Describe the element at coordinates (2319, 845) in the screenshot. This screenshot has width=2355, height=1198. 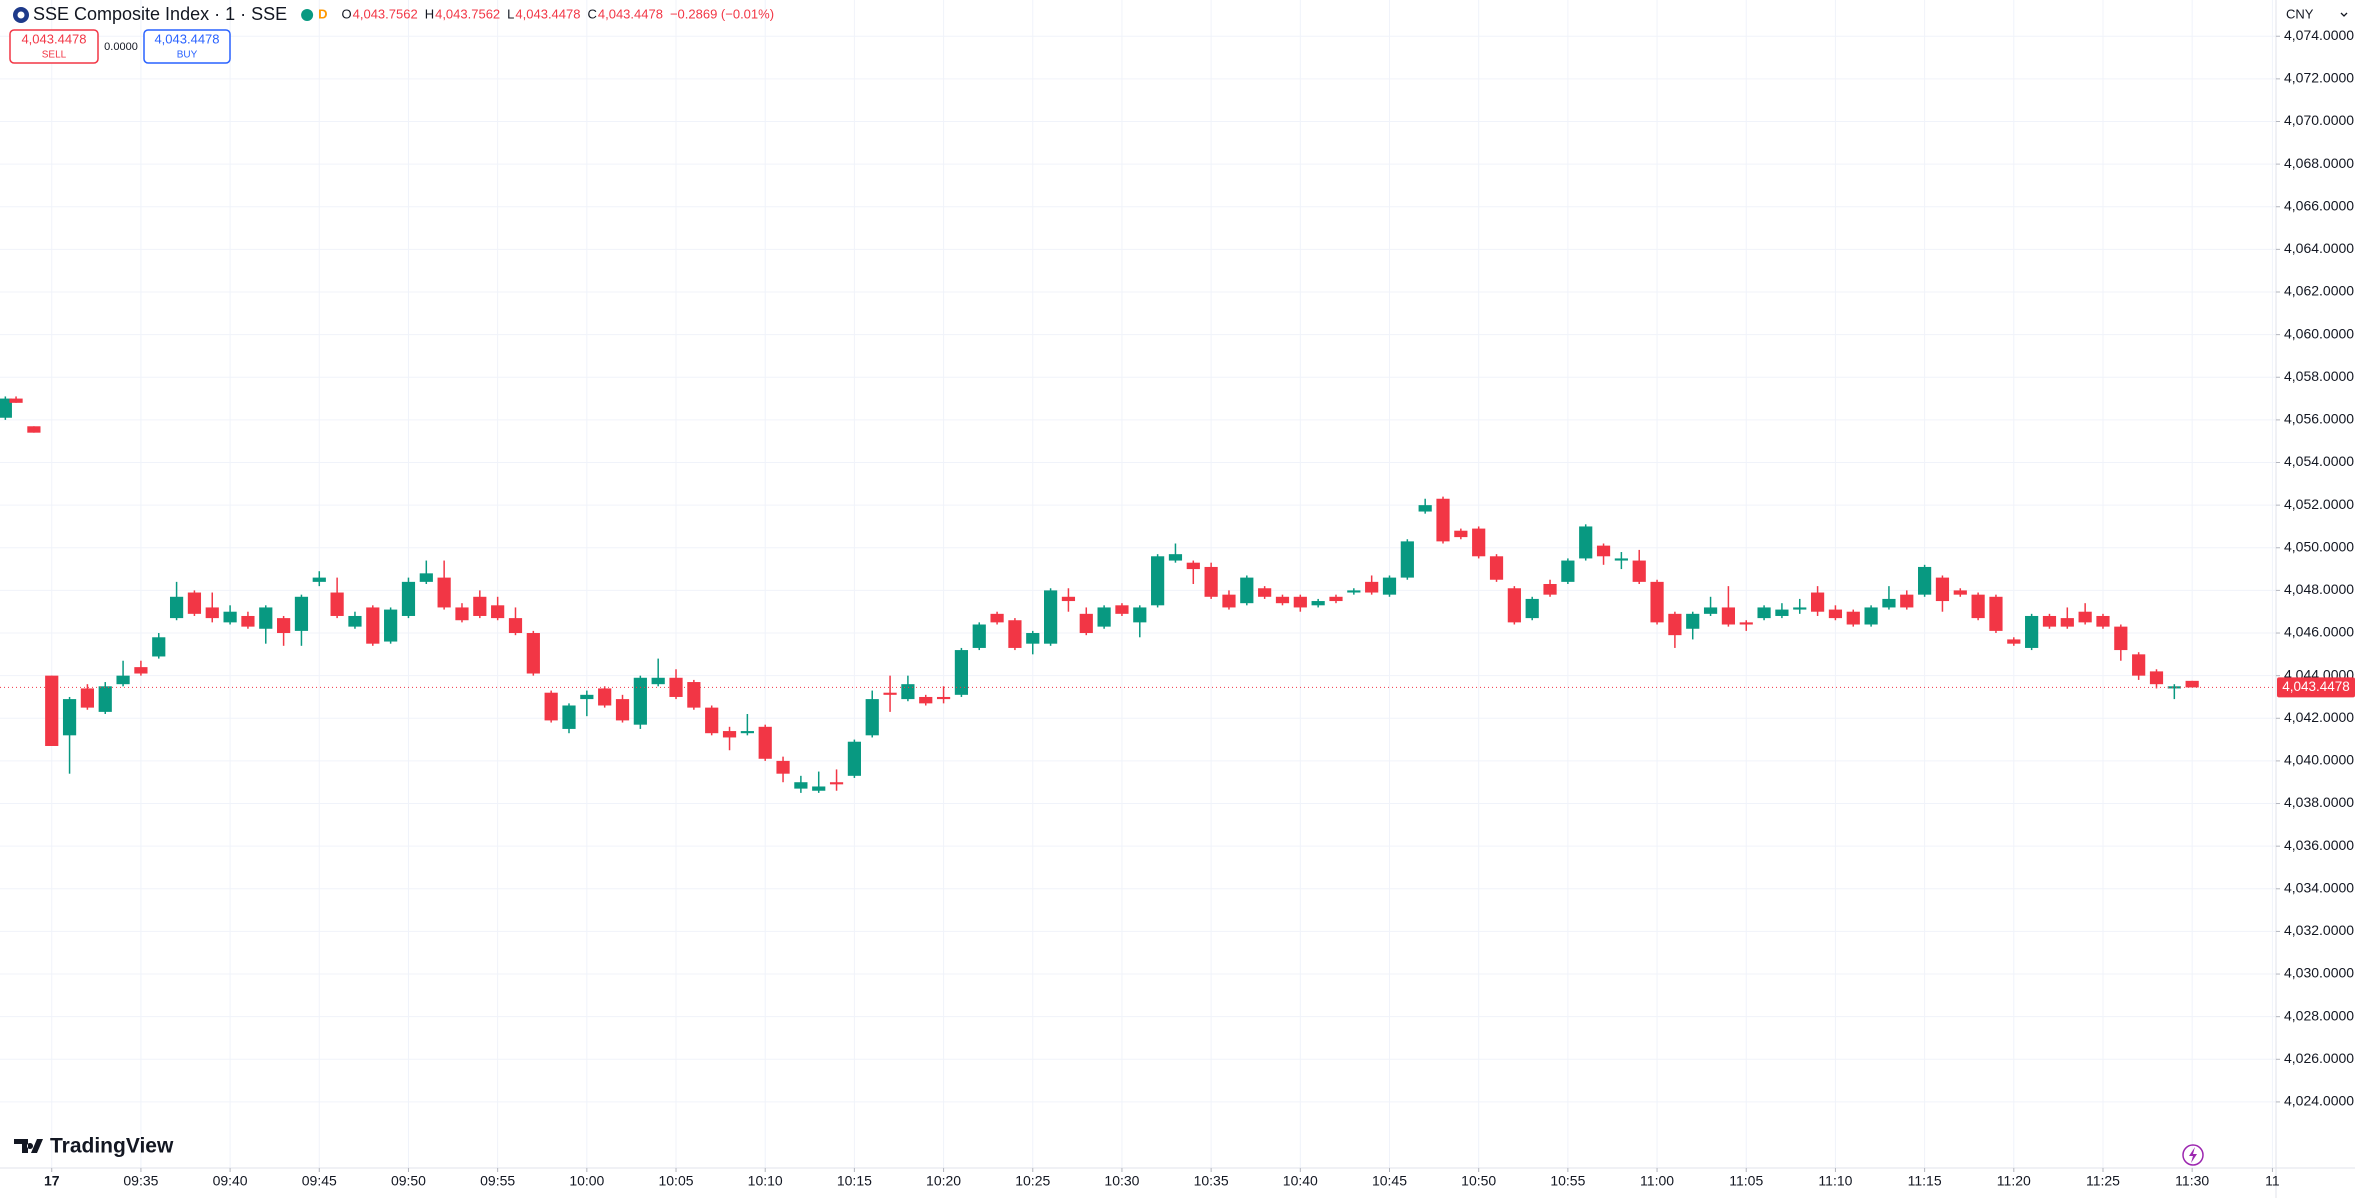
I see `y-tick-label: 4,036.0000` at that location.